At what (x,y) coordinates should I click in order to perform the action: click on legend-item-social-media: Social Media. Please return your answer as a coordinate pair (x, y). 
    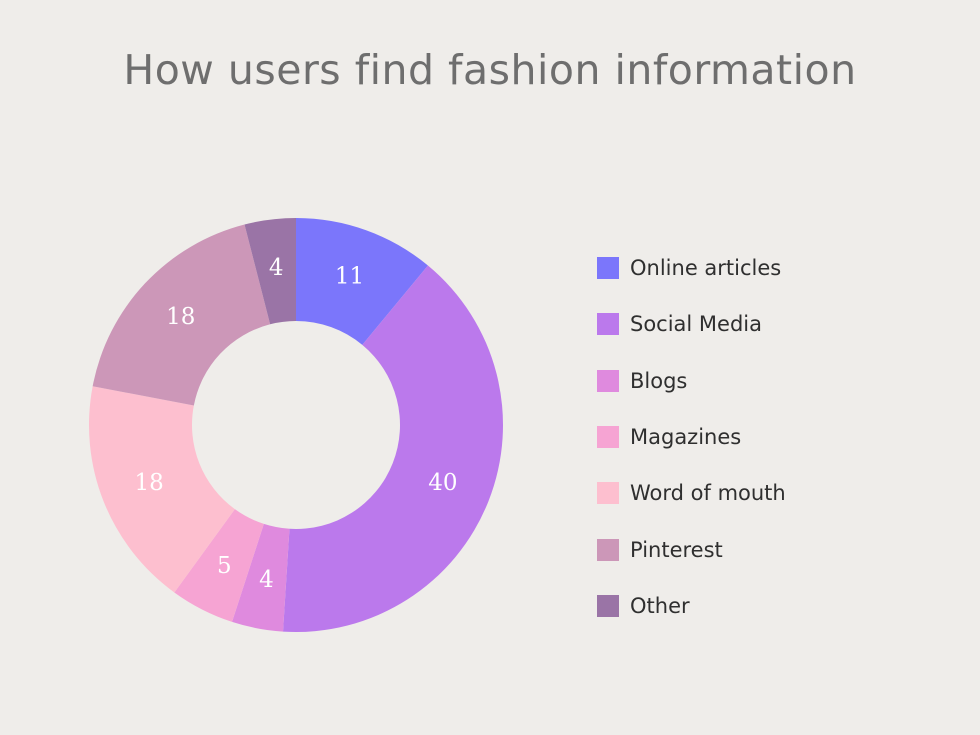
    Looking at the image, I should click on (691, 324).